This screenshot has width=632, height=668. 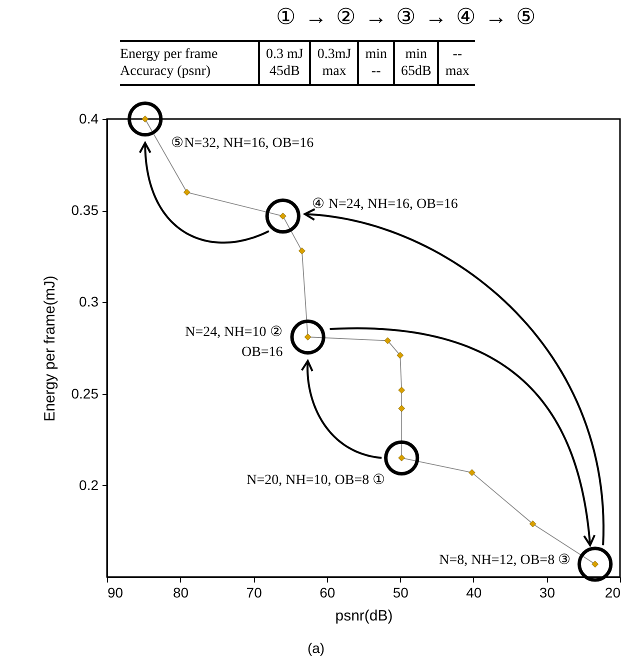 What do you see at coordinates (180, 592) in the screenshot?
I see `x-tick-label: 80` at bounding box center [180, 592].